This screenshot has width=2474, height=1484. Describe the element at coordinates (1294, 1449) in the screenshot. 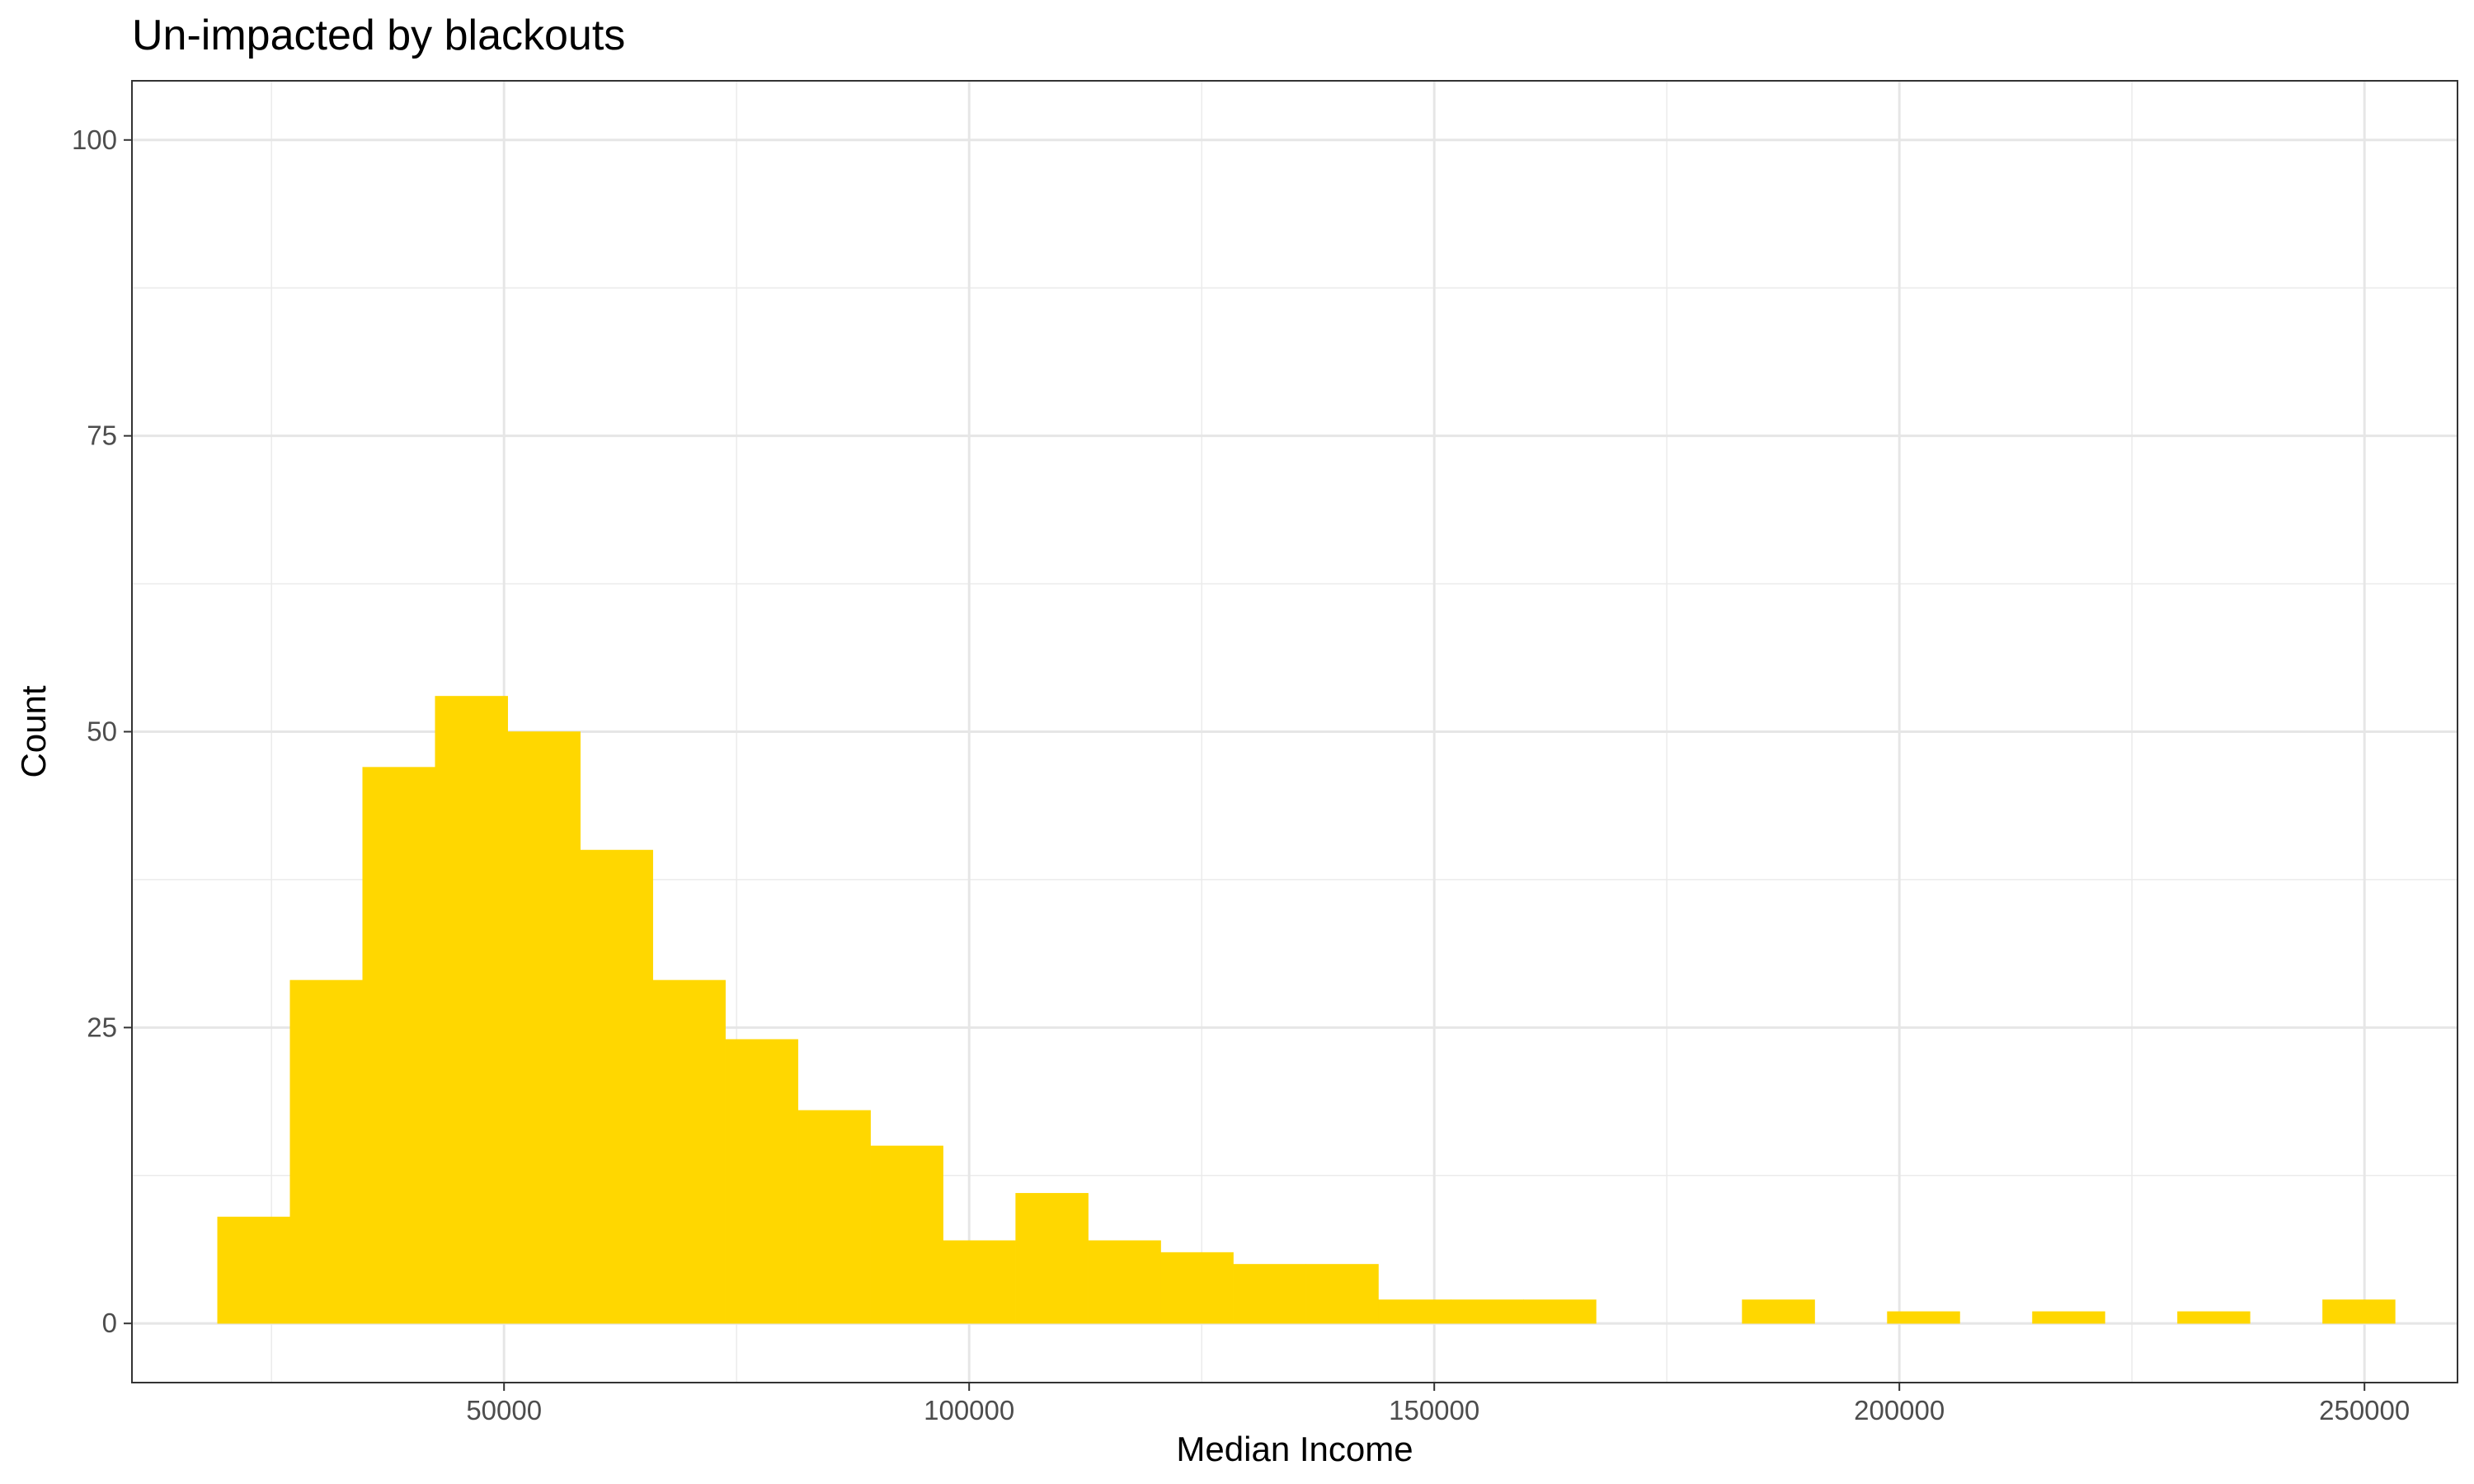

I see `x-axis-label: Median Income` at that location.